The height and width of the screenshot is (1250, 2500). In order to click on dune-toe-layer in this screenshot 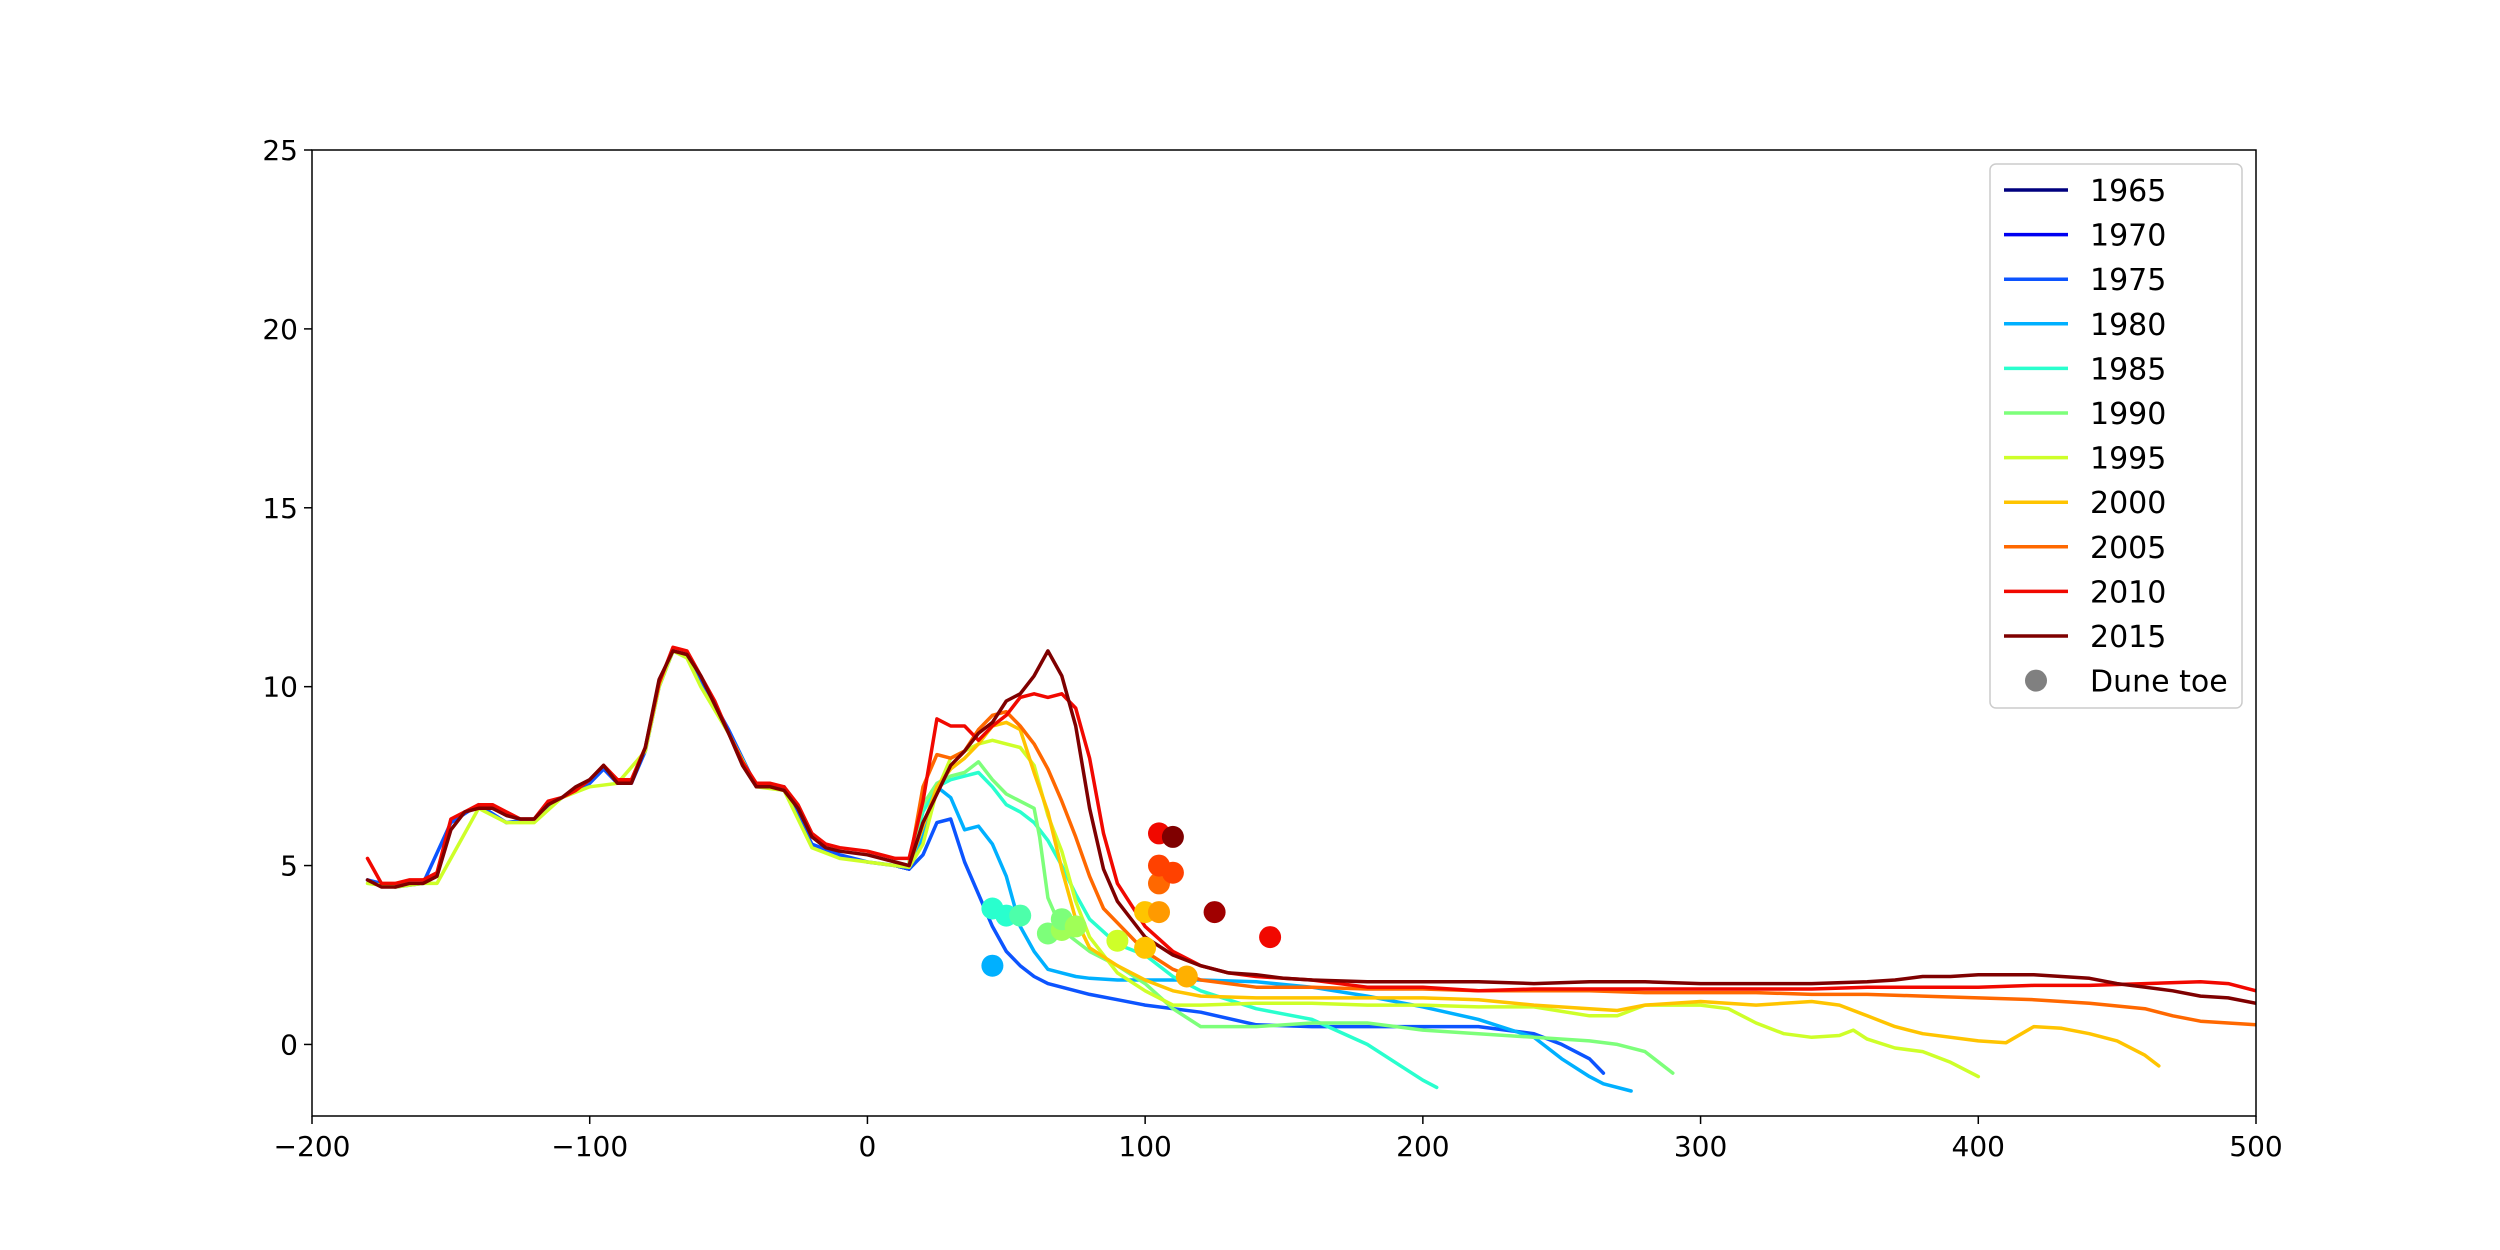, I will do `click(1131, 905)`.